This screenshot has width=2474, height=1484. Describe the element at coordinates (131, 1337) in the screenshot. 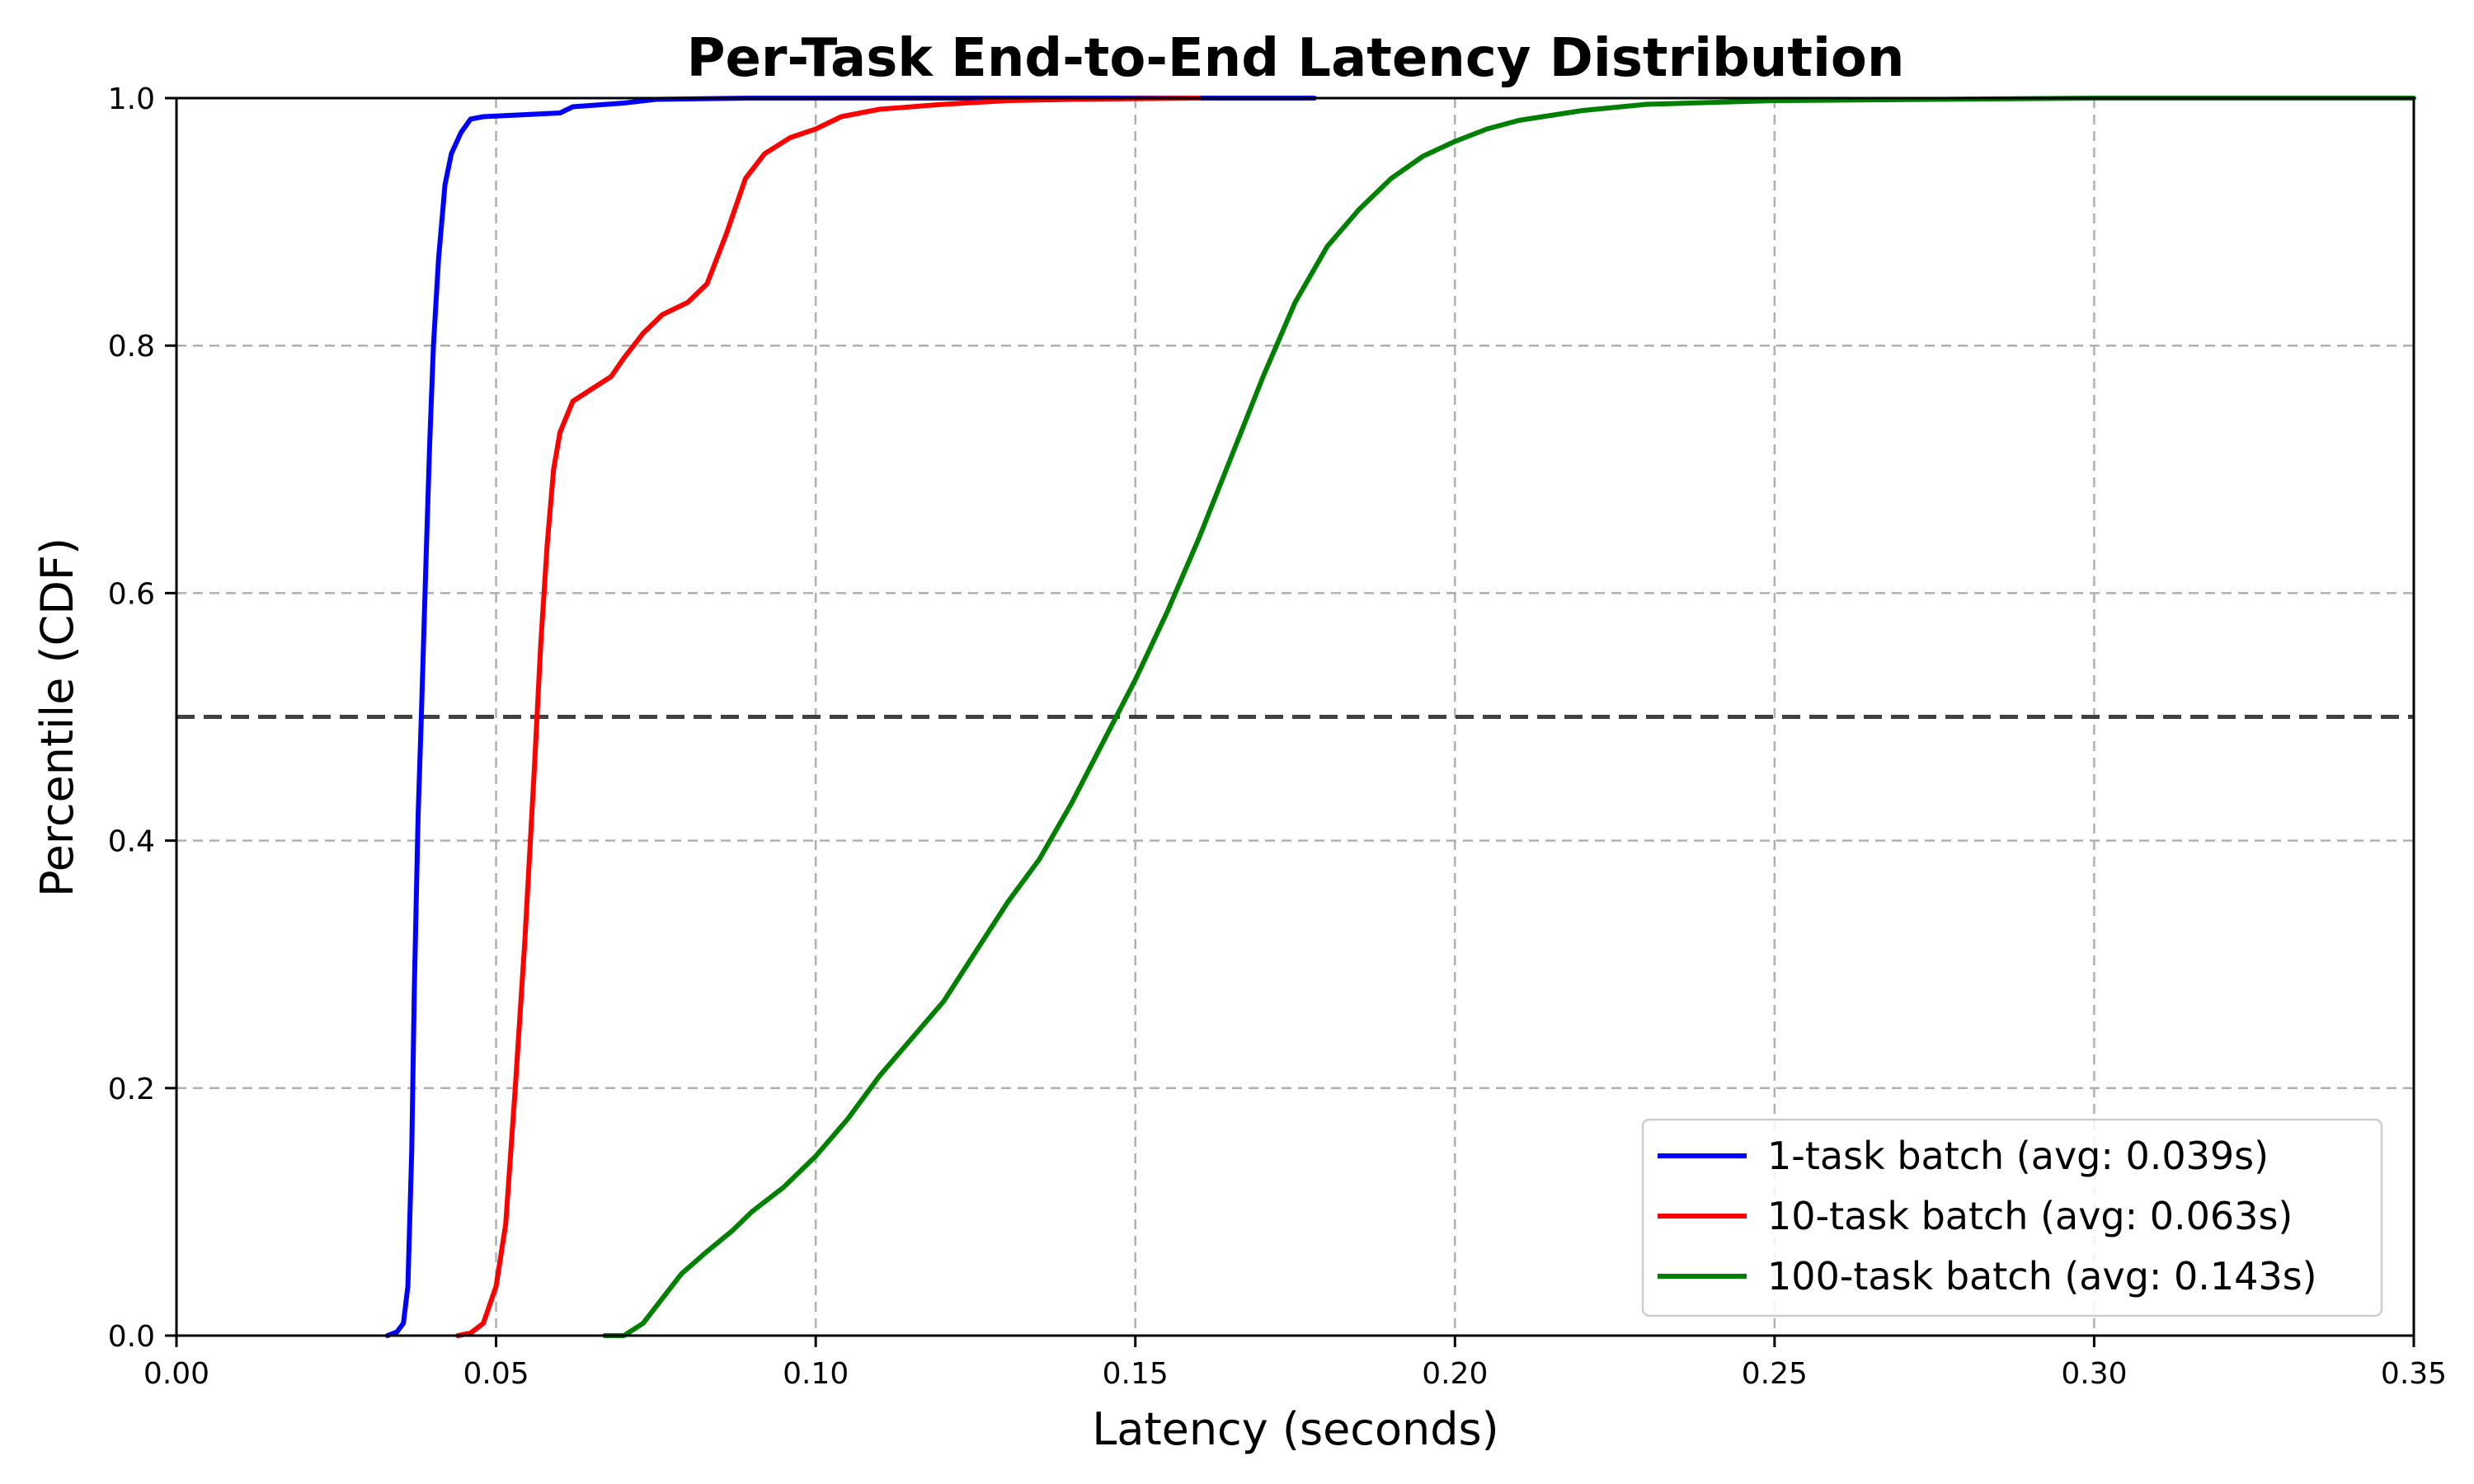

I see `y-tick-label: 0.0` at that location.